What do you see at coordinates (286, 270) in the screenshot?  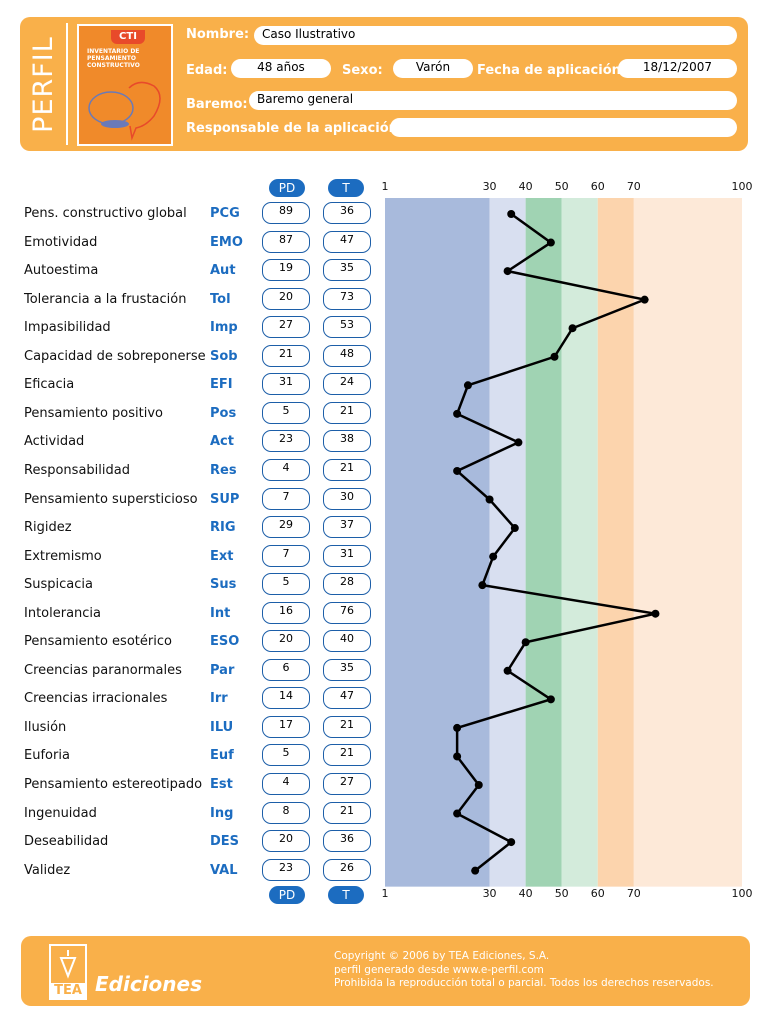 I see `pd-score-box: 19` at bounding box center [286, 270].